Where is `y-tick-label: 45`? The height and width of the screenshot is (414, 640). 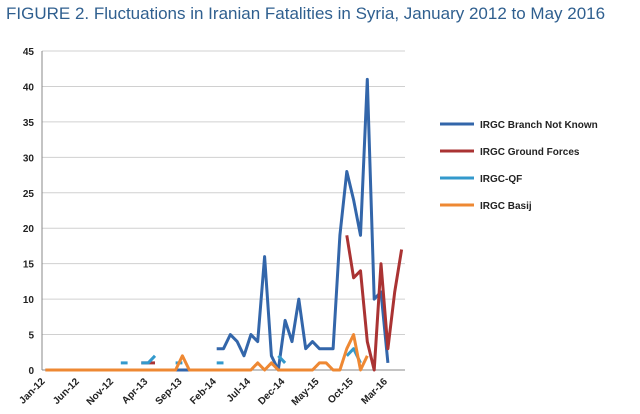
y-tick-label: 45 is located at coordinates (29, 52).